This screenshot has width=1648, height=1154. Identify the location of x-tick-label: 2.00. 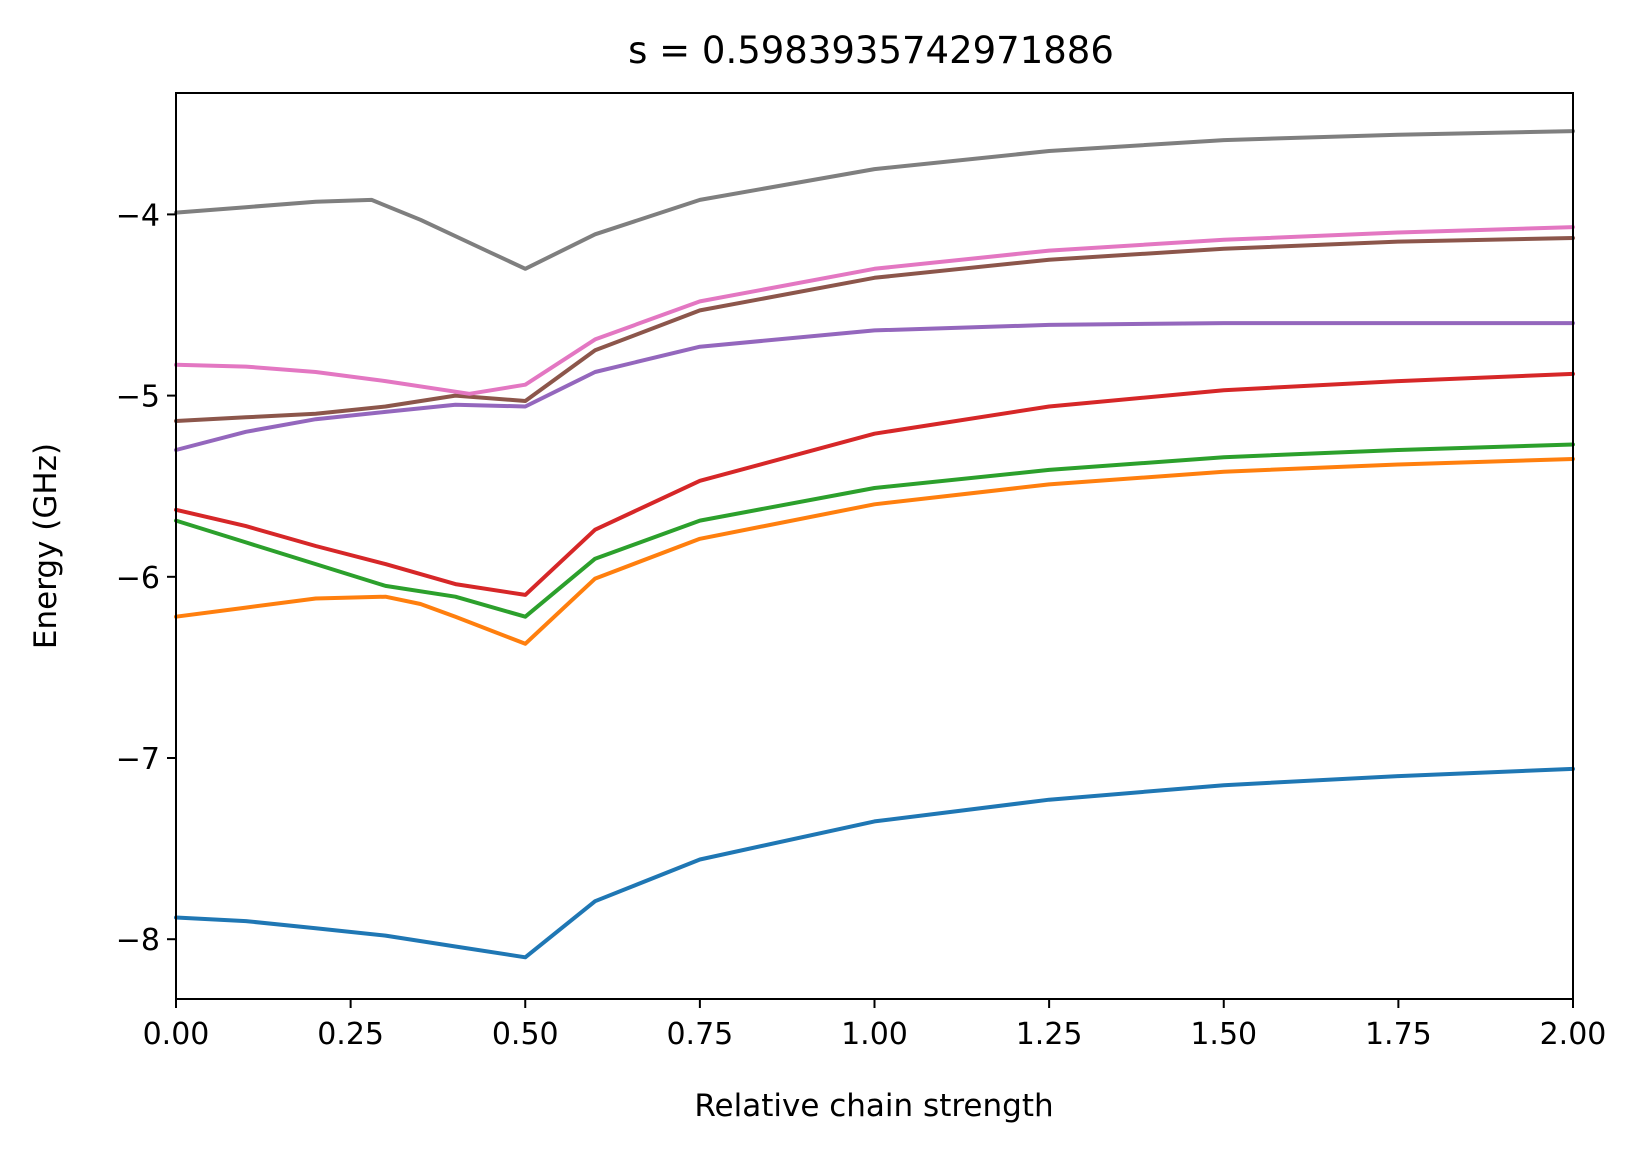
(1573, 1034).